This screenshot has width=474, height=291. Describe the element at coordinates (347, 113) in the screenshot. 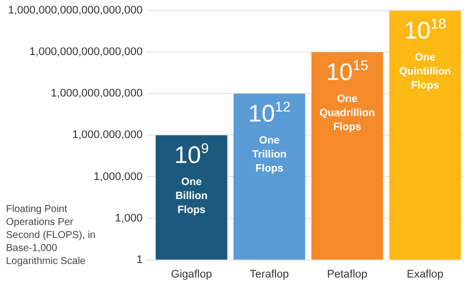

I see `annotation: One Quadrillion Flops` at that location.